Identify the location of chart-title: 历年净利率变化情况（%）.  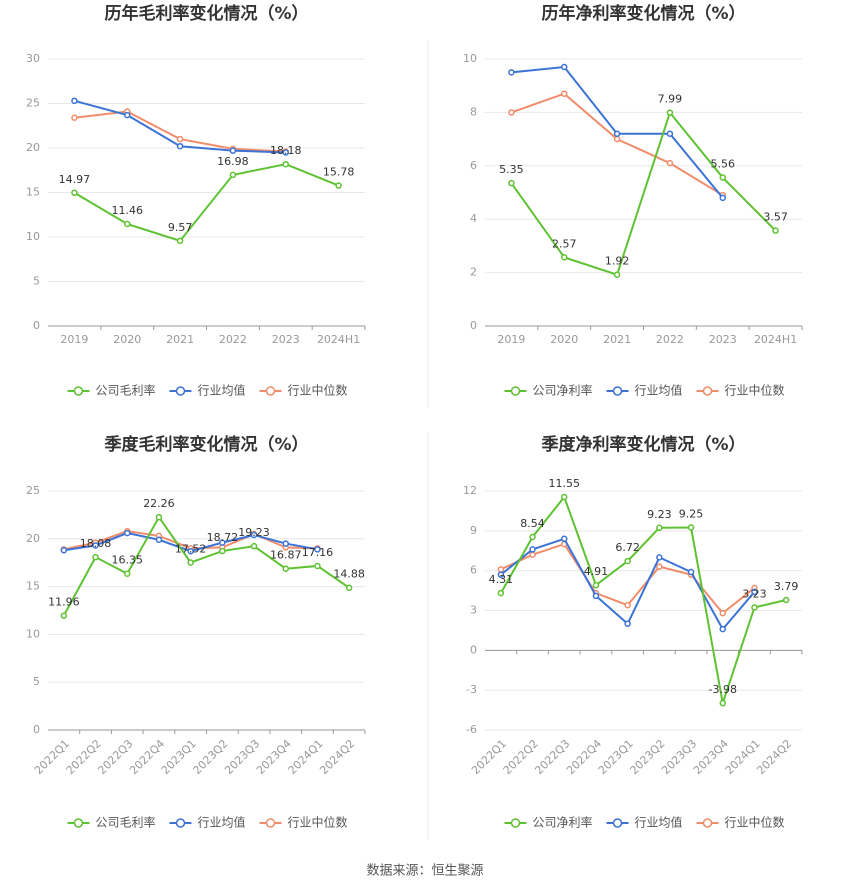
(643, 13).